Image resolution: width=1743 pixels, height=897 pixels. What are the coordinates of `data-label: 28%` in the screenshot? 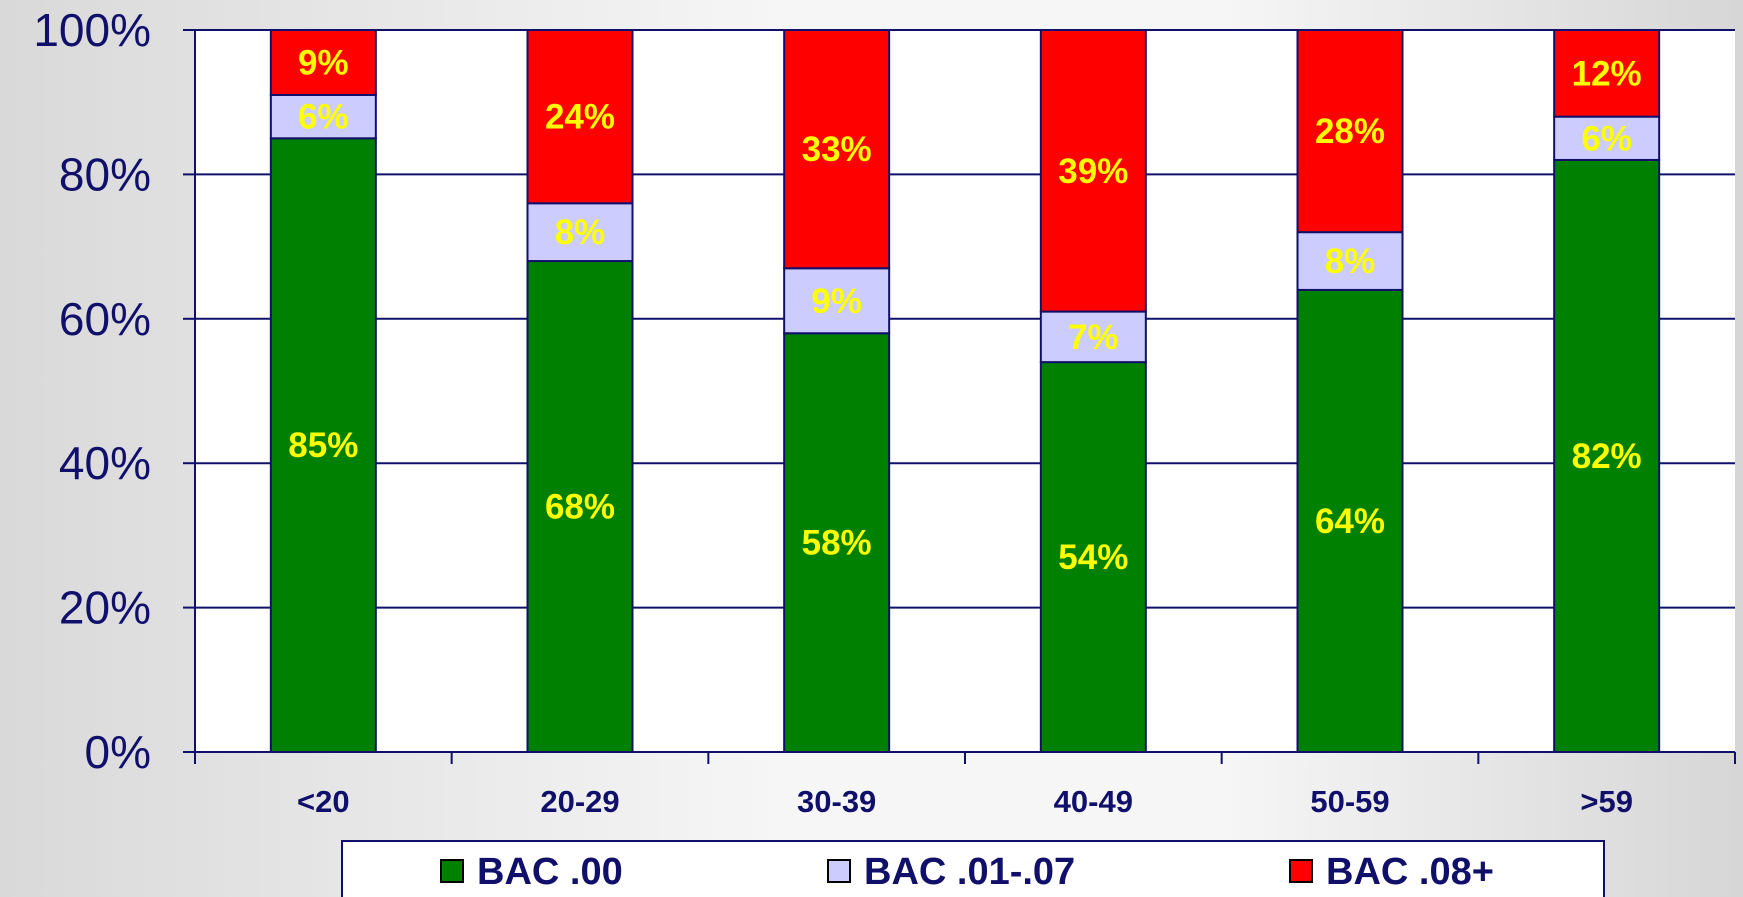 It's located at (1350, 131).